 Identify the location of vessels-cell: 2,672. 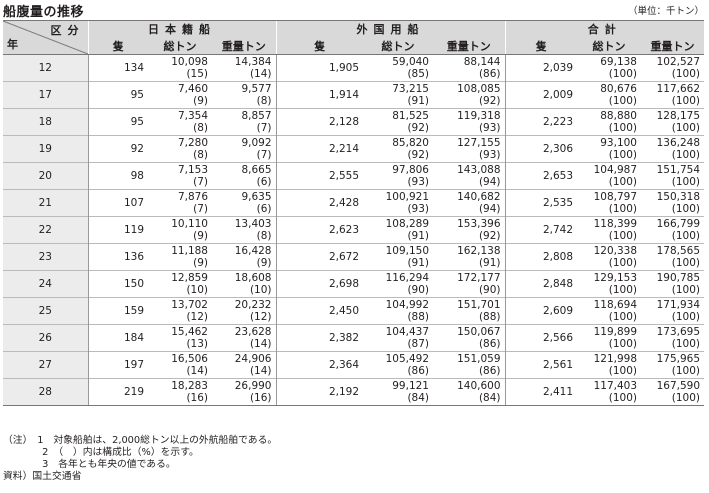
(319, 257).